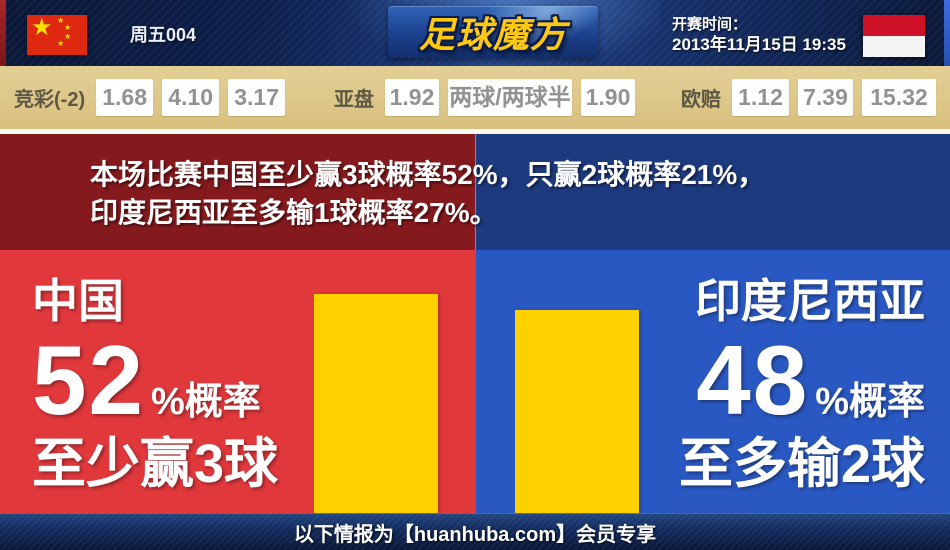 This screenshot has height=550, width=950. What do you see at coordinates (894, 25) in the screenshot?
I see `indonesia-flag-red` at bounding box center [894, 25].